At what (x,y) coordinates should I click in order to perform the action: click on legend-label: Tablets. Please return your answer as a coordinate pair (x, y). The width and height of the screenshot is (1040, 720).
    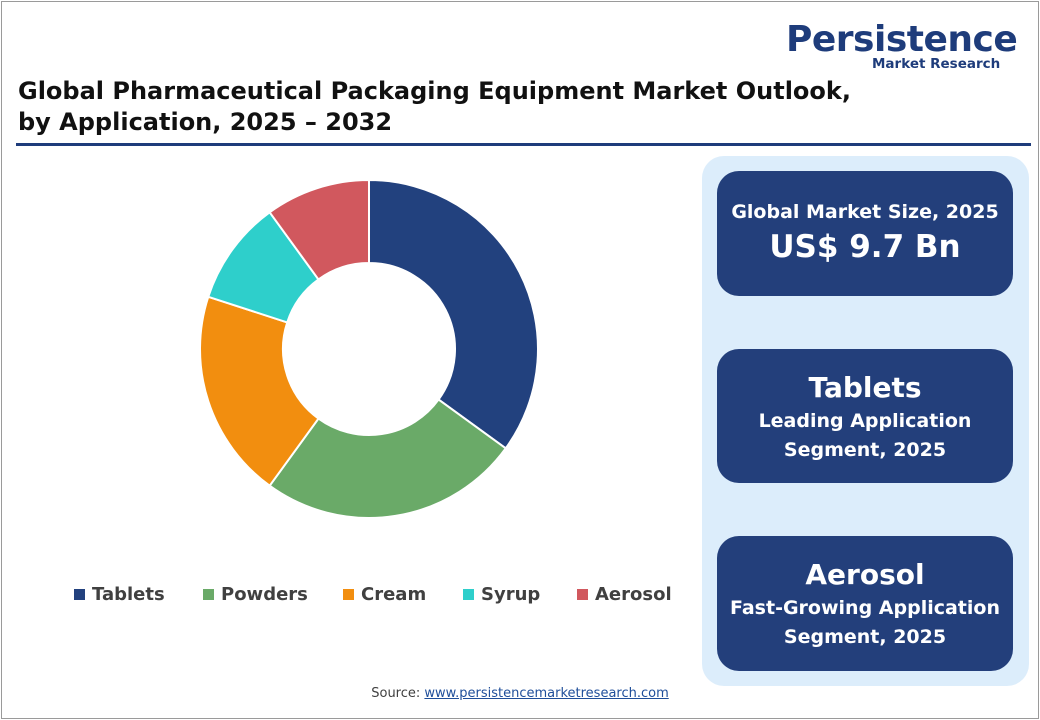
    Looking at the image, I should click on (128, 594).